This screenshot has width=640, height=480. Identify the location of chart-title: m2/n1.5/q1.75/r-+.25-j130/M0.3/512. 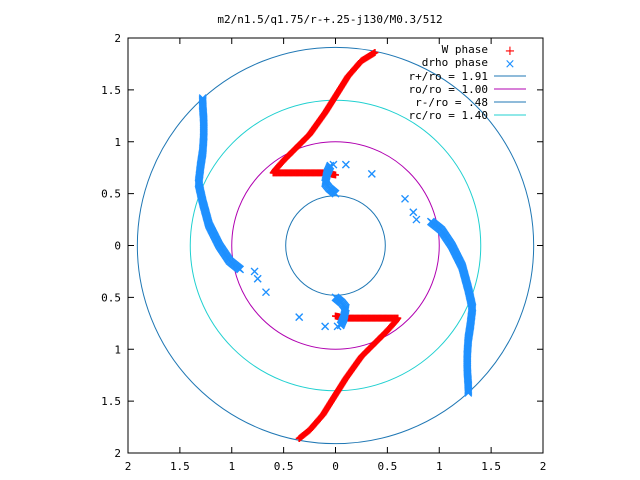
(329, 19).